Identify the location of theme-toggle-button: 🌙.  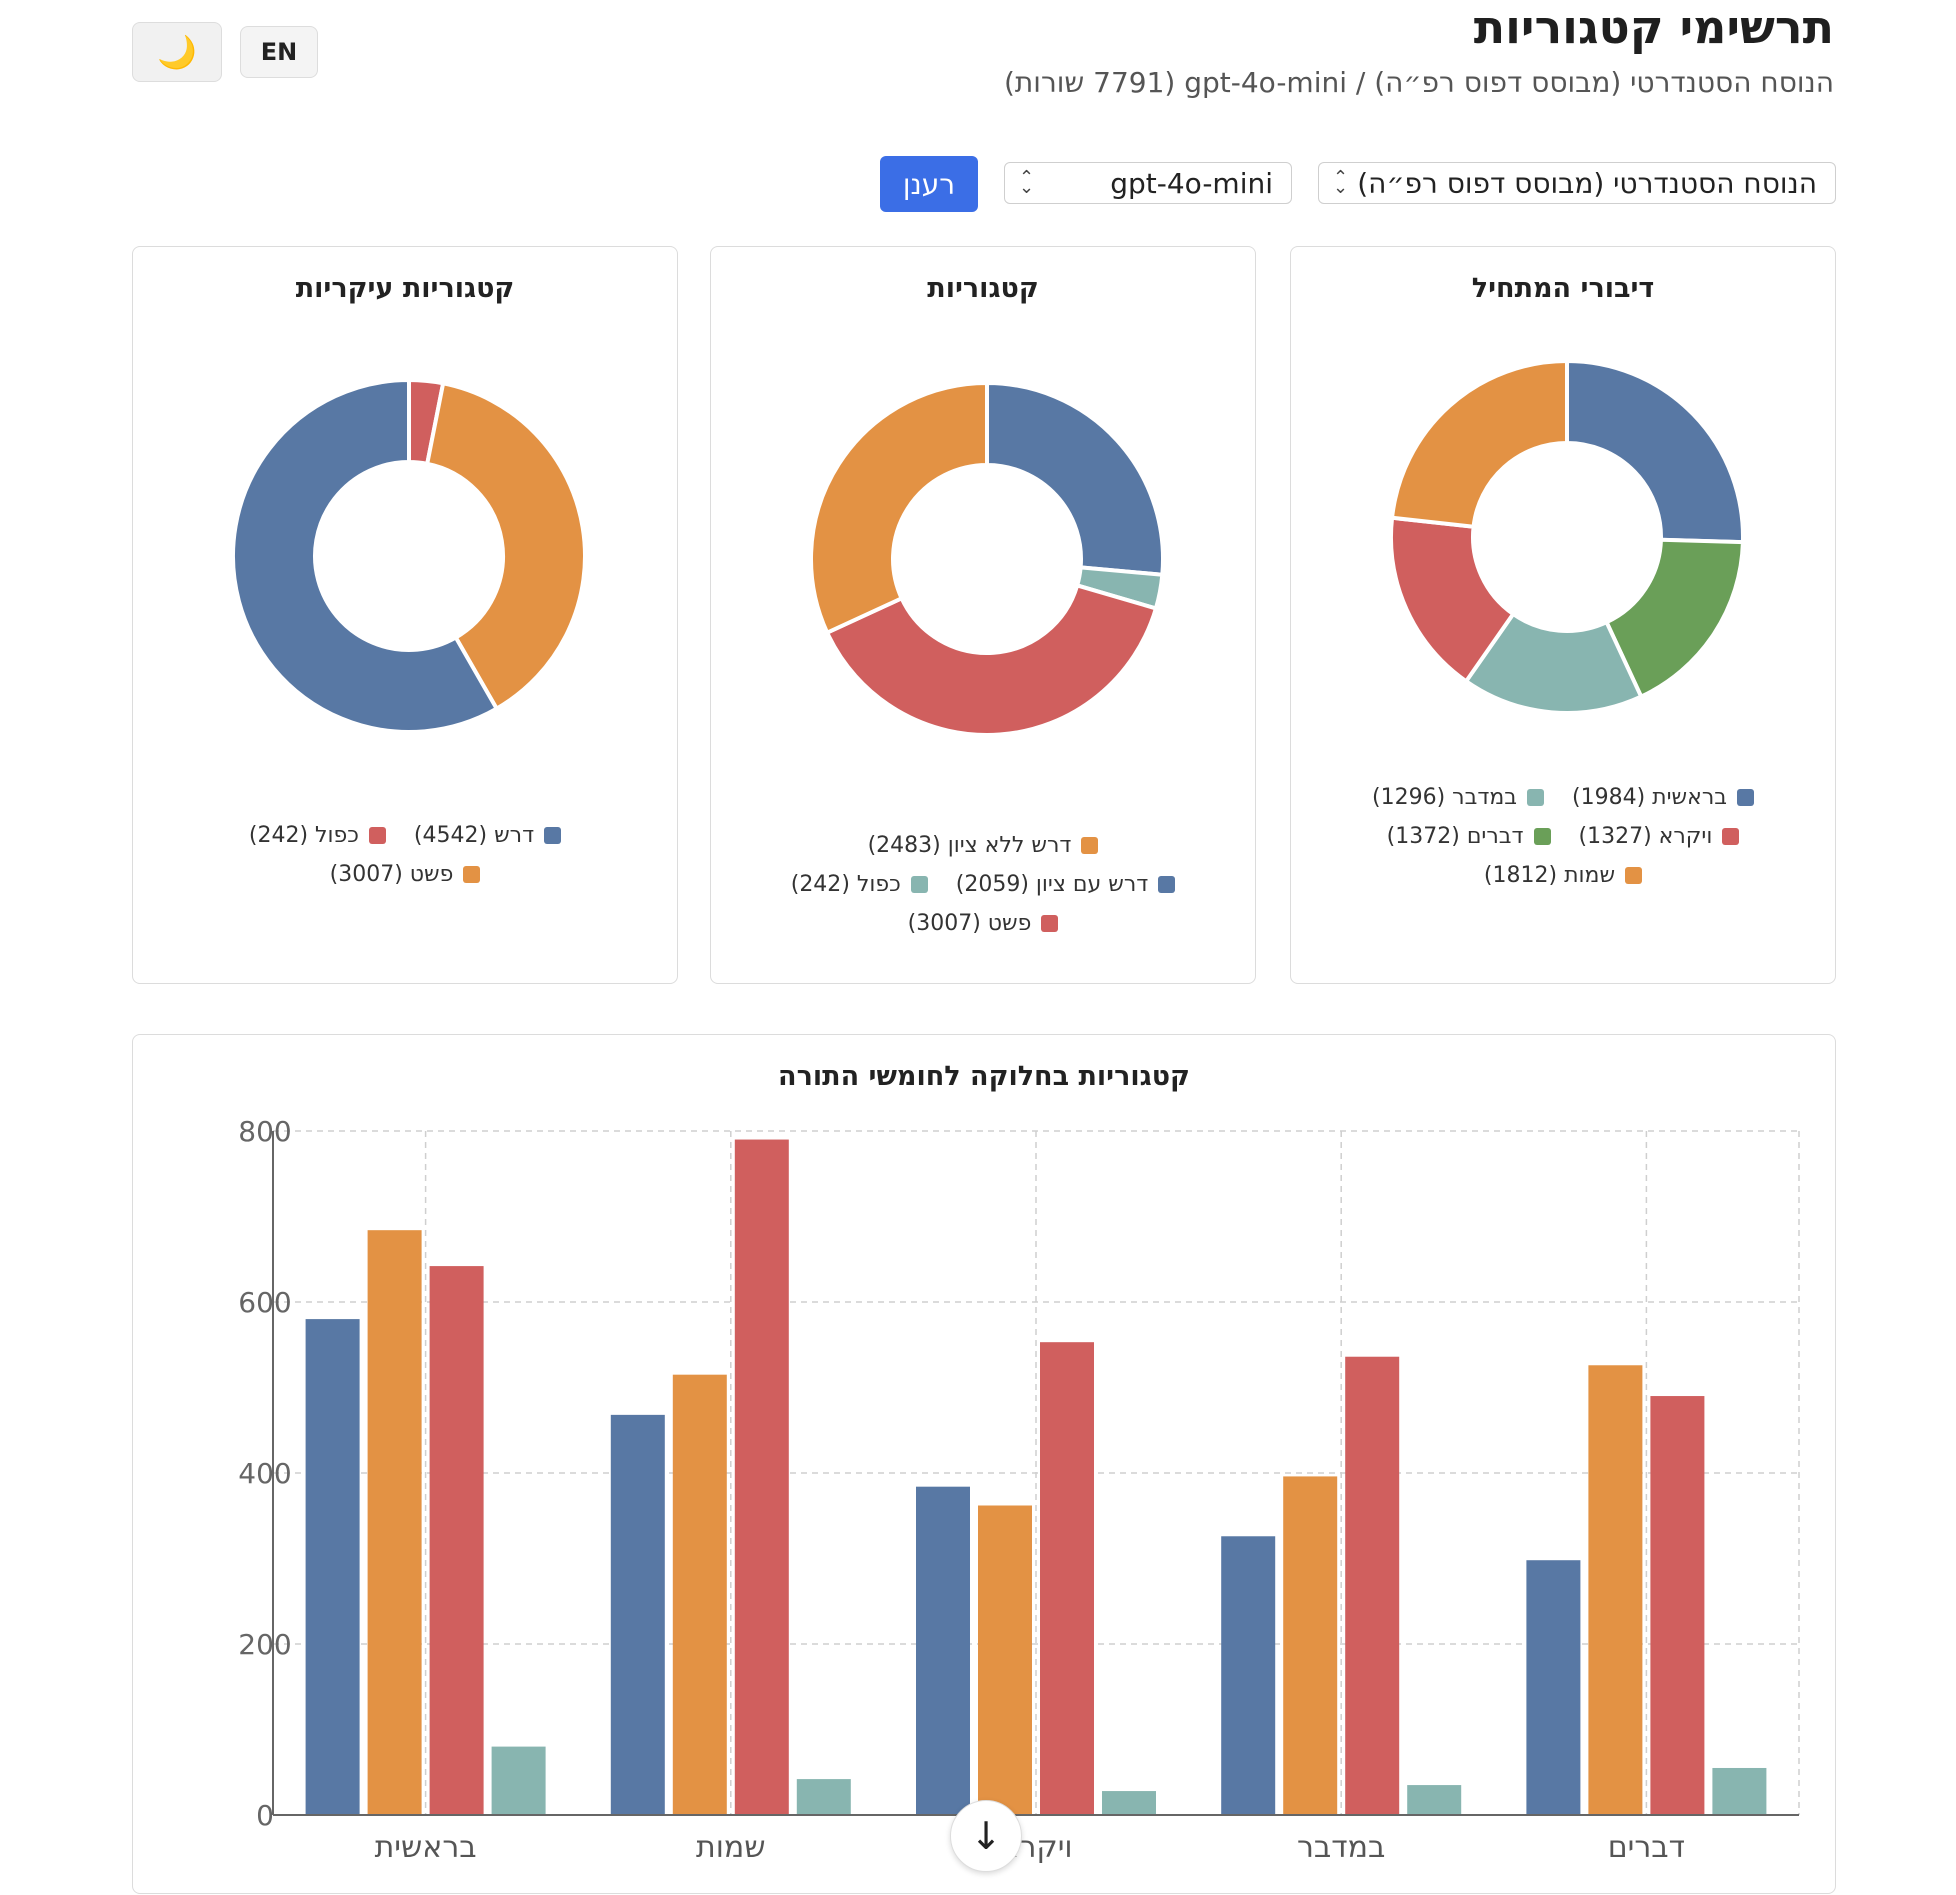
(177, 52).